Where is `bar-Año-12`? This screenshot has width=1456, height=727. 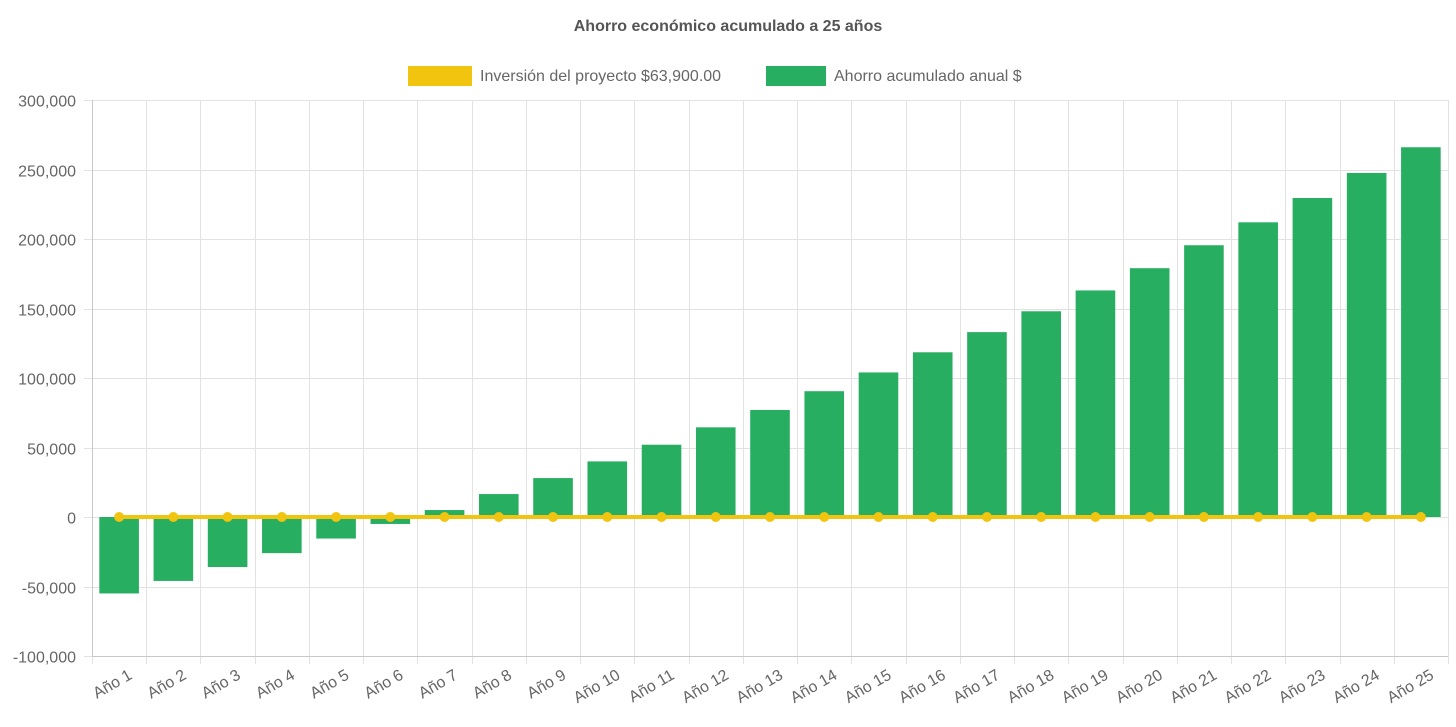 bar-Año-12 is located at coordinates (715, 472).